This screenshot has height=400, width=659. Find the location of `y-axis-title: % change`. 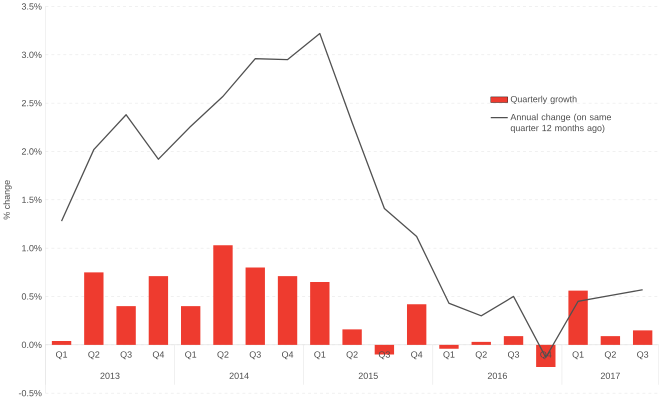

y-axis-title: % change is located at coordinates (7, 200).